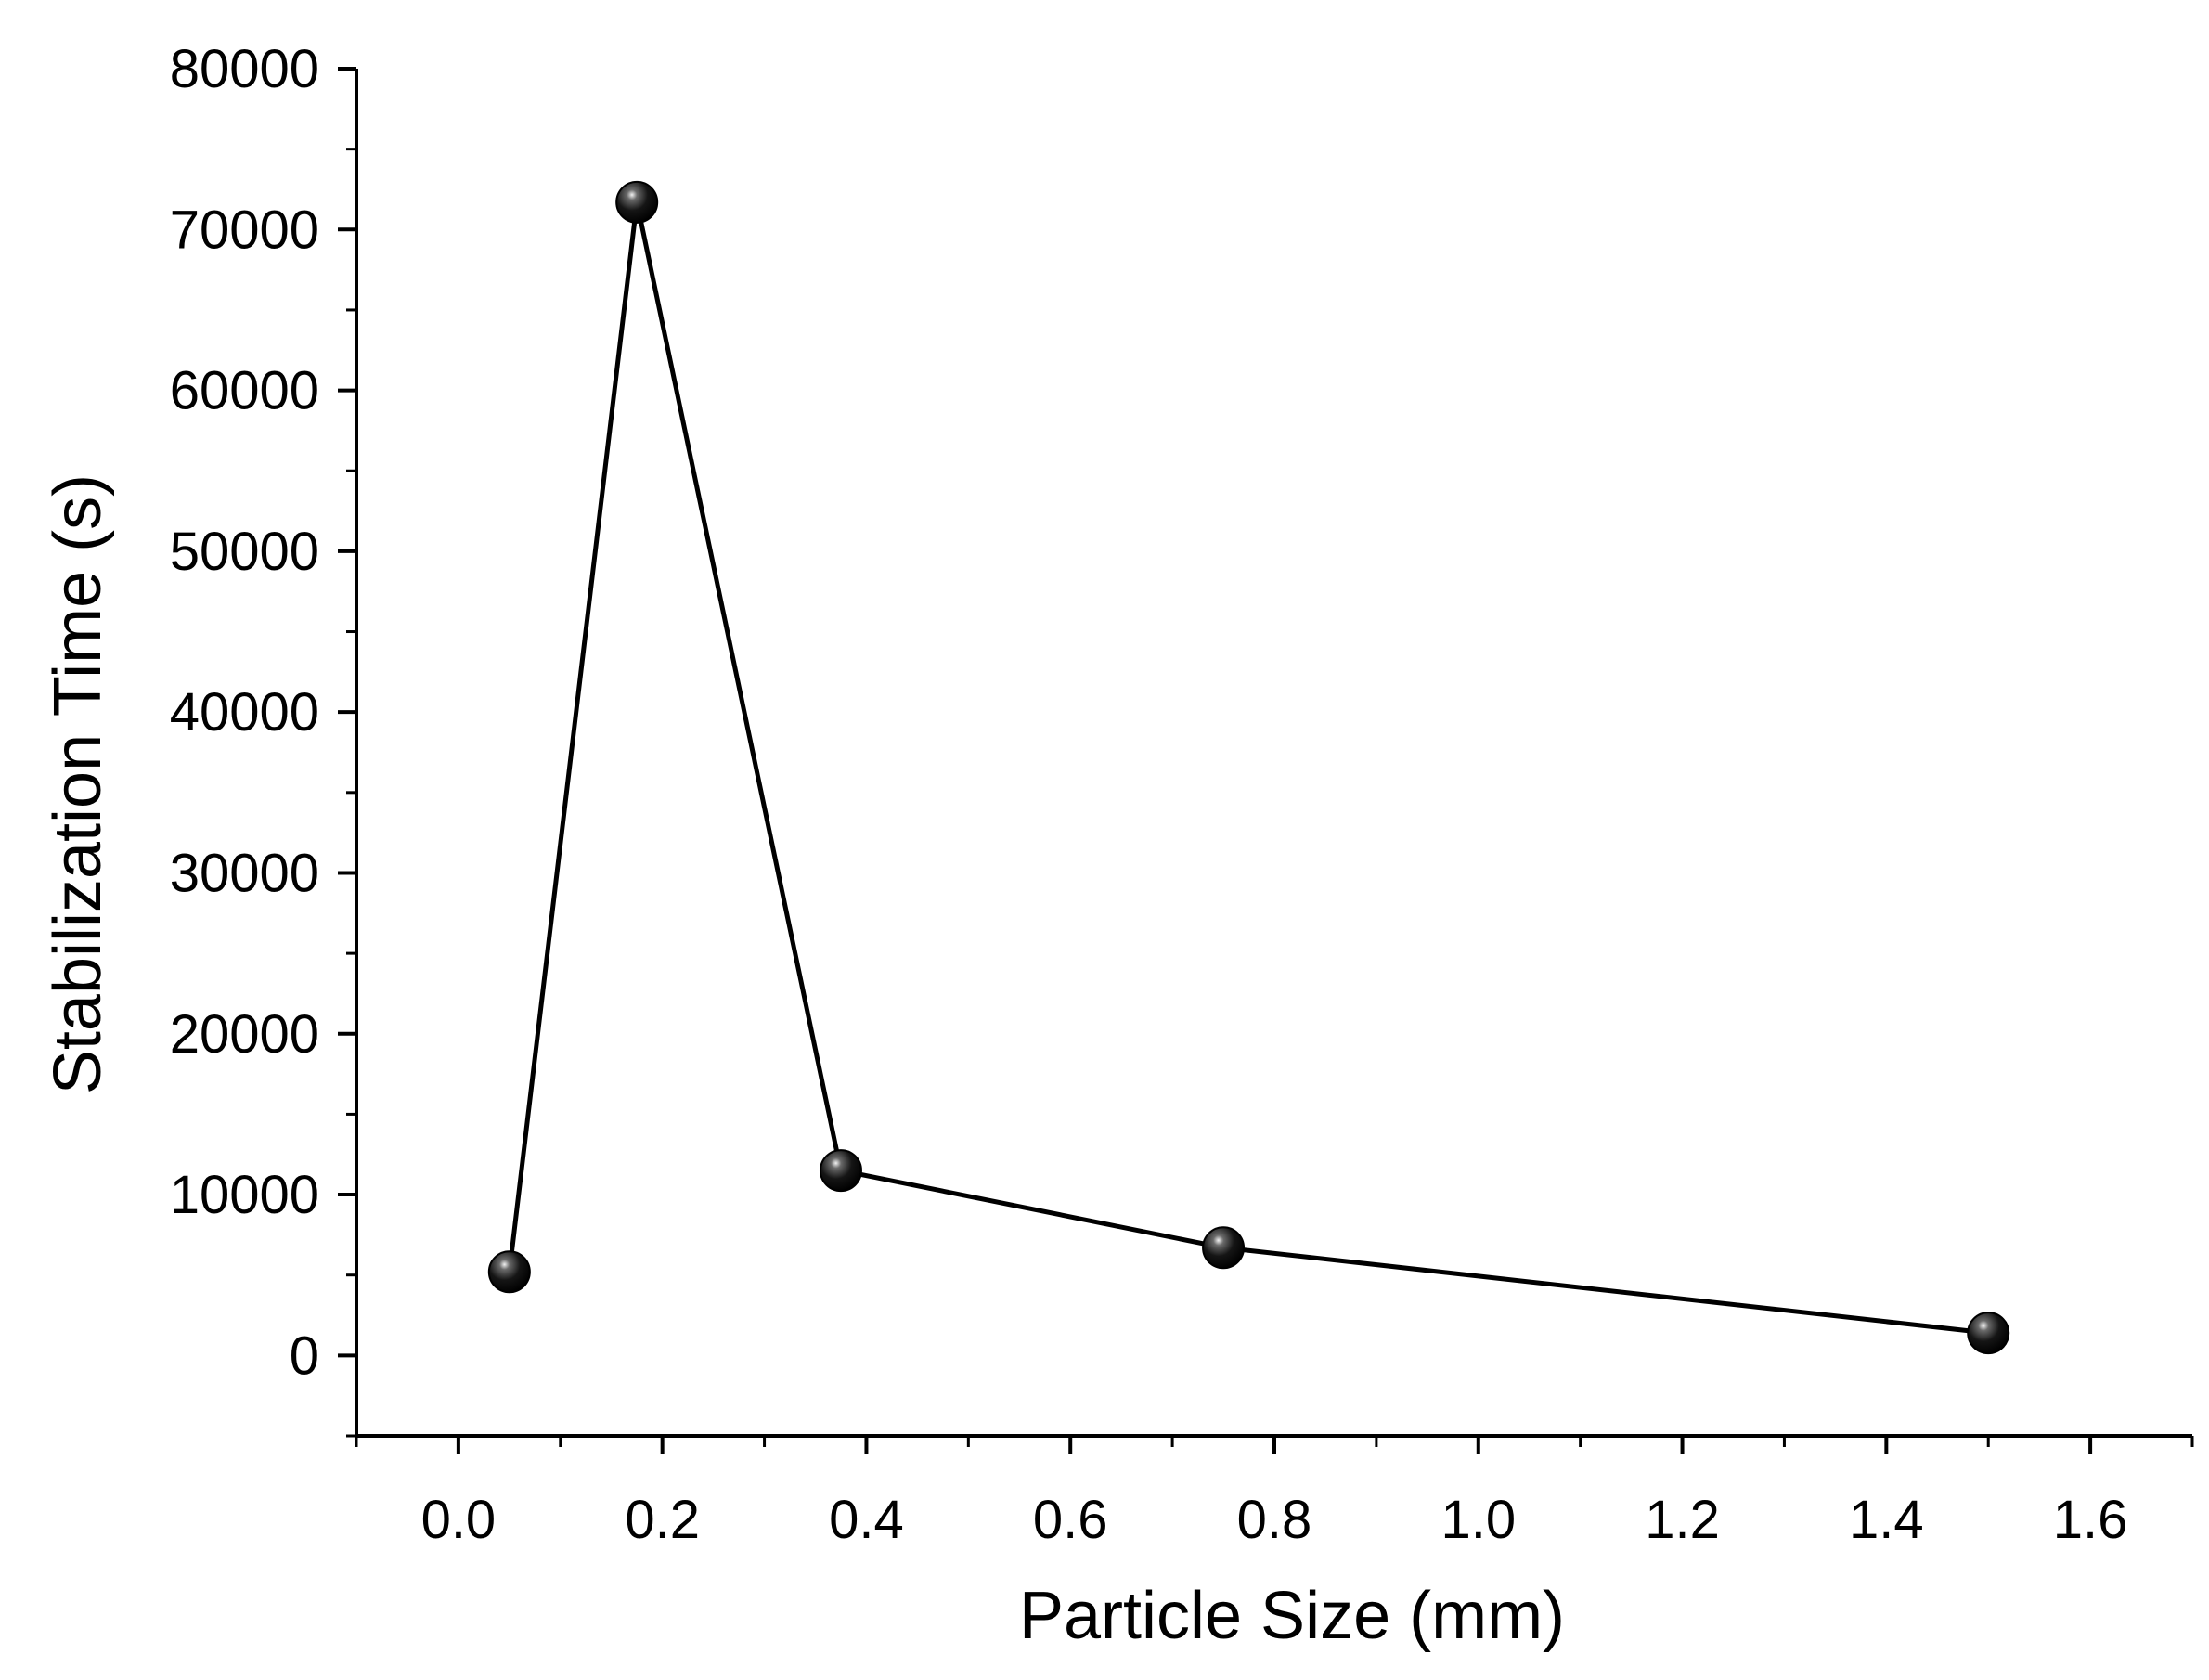 The height and width of the screenshot is (1680, 2209). What do you see at coordinates (1274, 1520) in the screenshot?
I see `x-tick-label: 0.8` at bounding box center [1274, 1520].